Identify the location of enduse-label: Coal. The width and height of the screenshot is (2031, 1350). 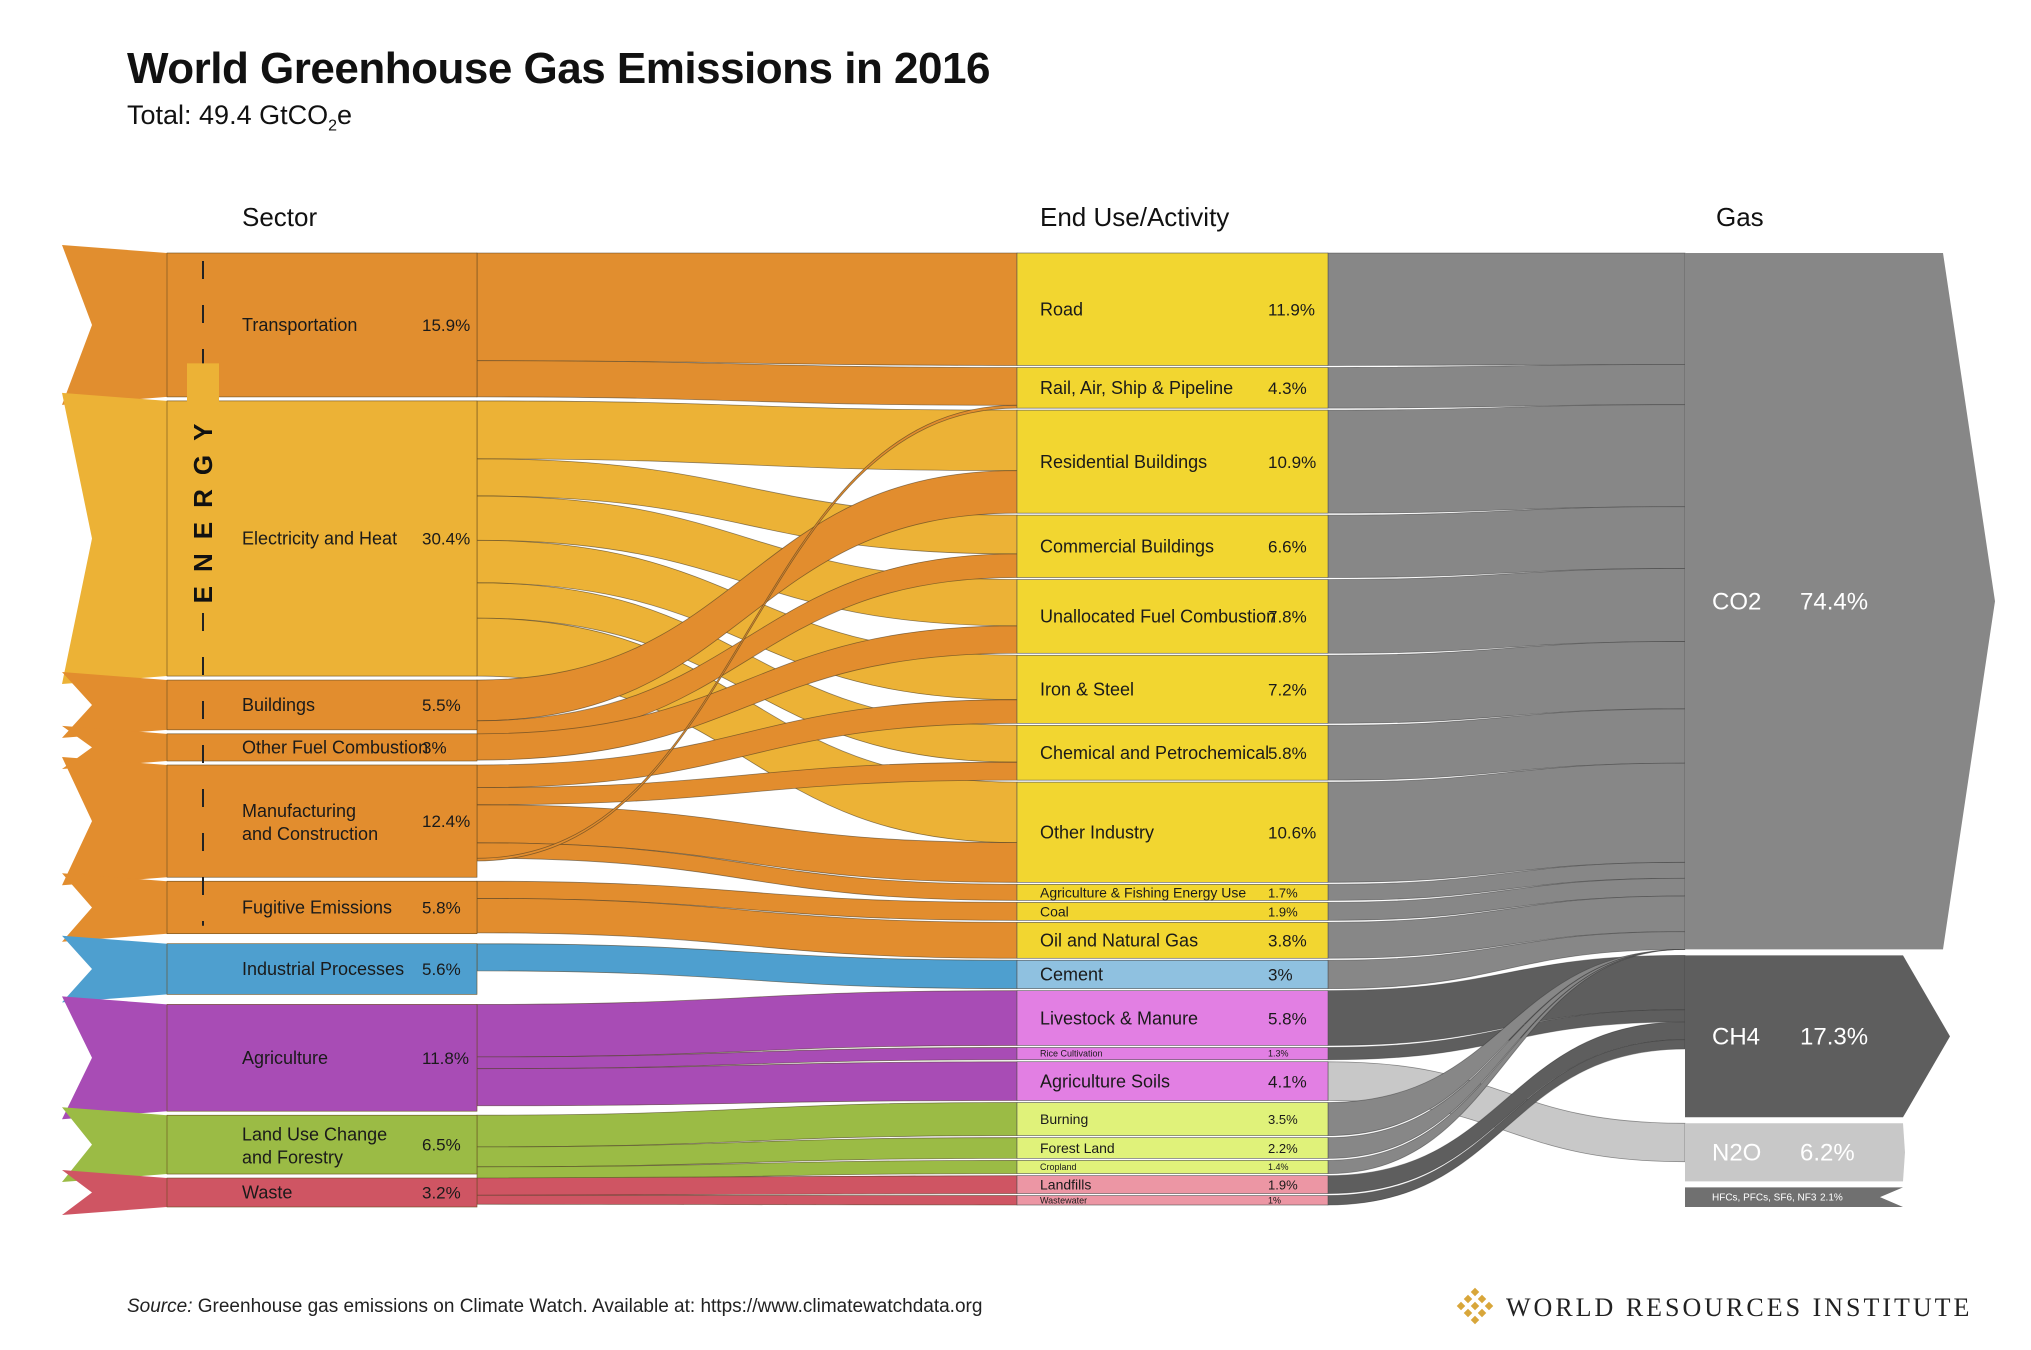
(1054, 911).